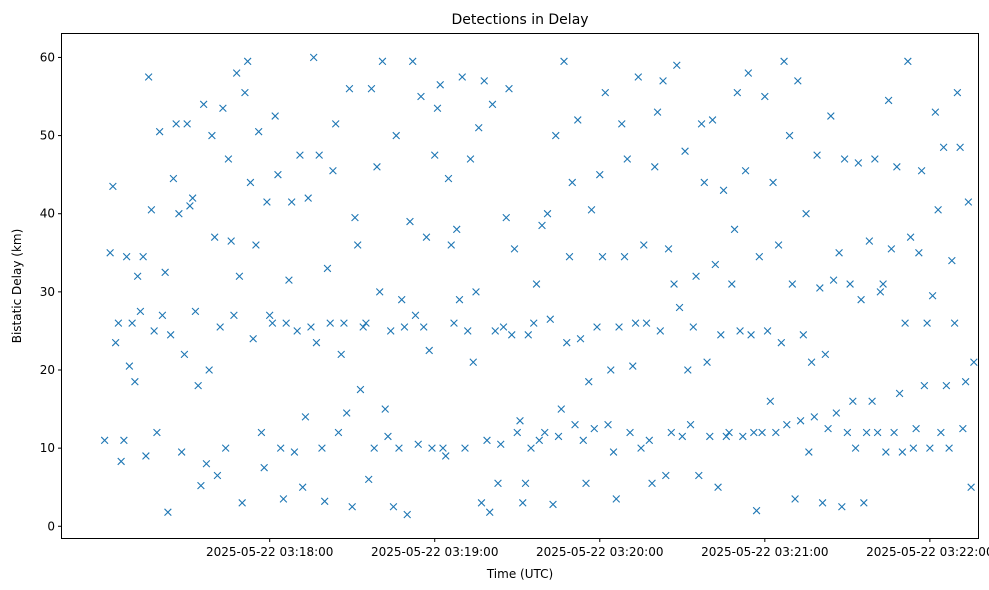 Image resolution: width=989 pixels, height=590 pixels. What do you see at coordinates (47, 136) in the screenshot?
I see `y-tick-label: 50` at bounding box center [47, 136].